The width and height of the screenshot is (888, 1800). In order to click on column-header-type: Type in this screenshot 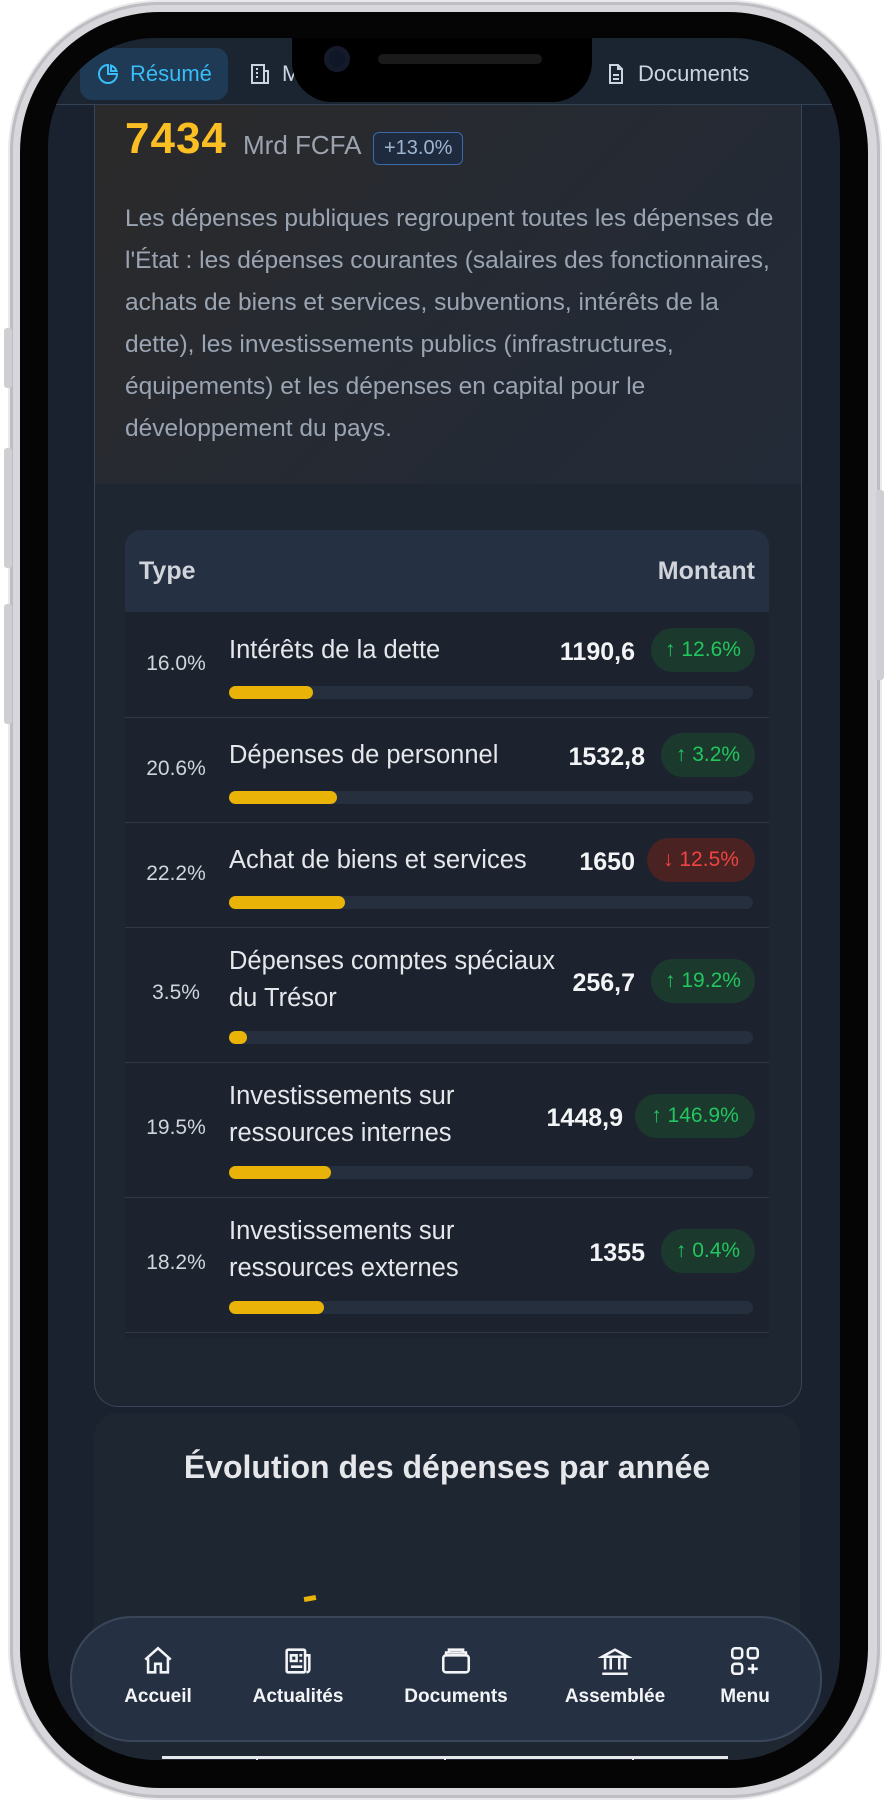, I will do `click(167, 570)`.